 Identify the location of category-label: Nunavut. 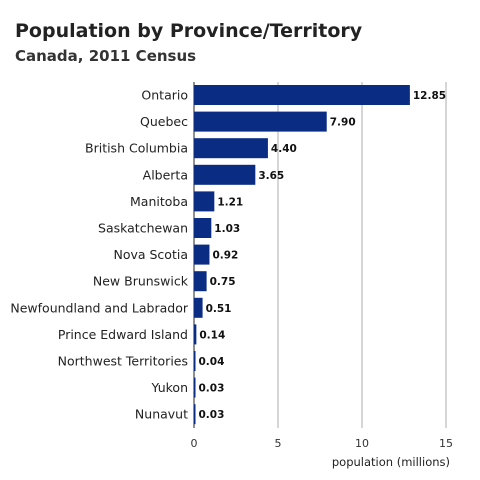
(161, 414).